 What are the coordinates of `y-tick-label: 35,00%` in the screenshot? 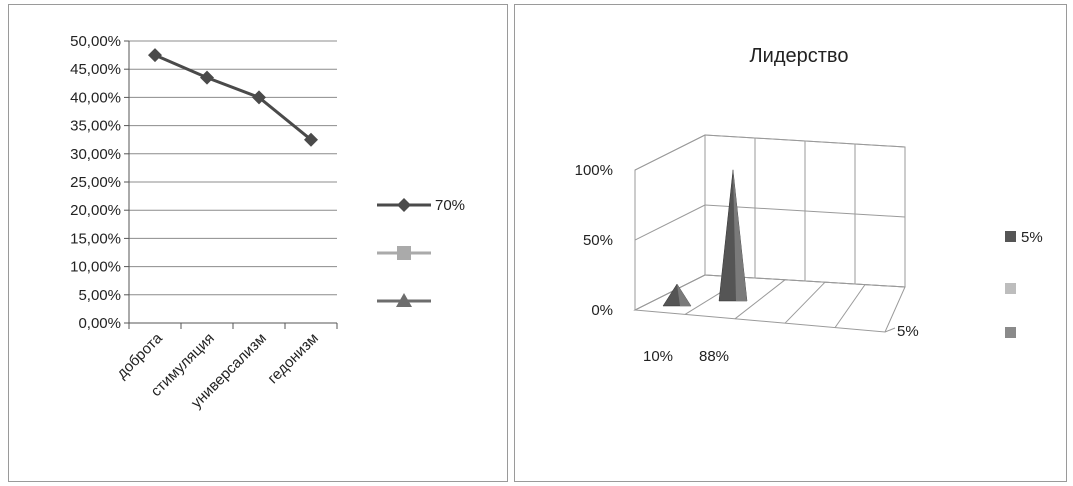 It's located at (95, 126).